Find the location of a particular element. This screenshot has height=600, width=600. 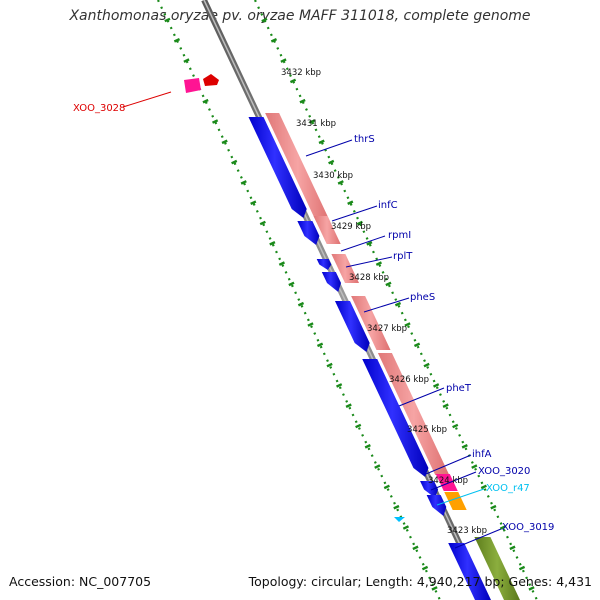

gene-infC is located at coordinates (308, 233).